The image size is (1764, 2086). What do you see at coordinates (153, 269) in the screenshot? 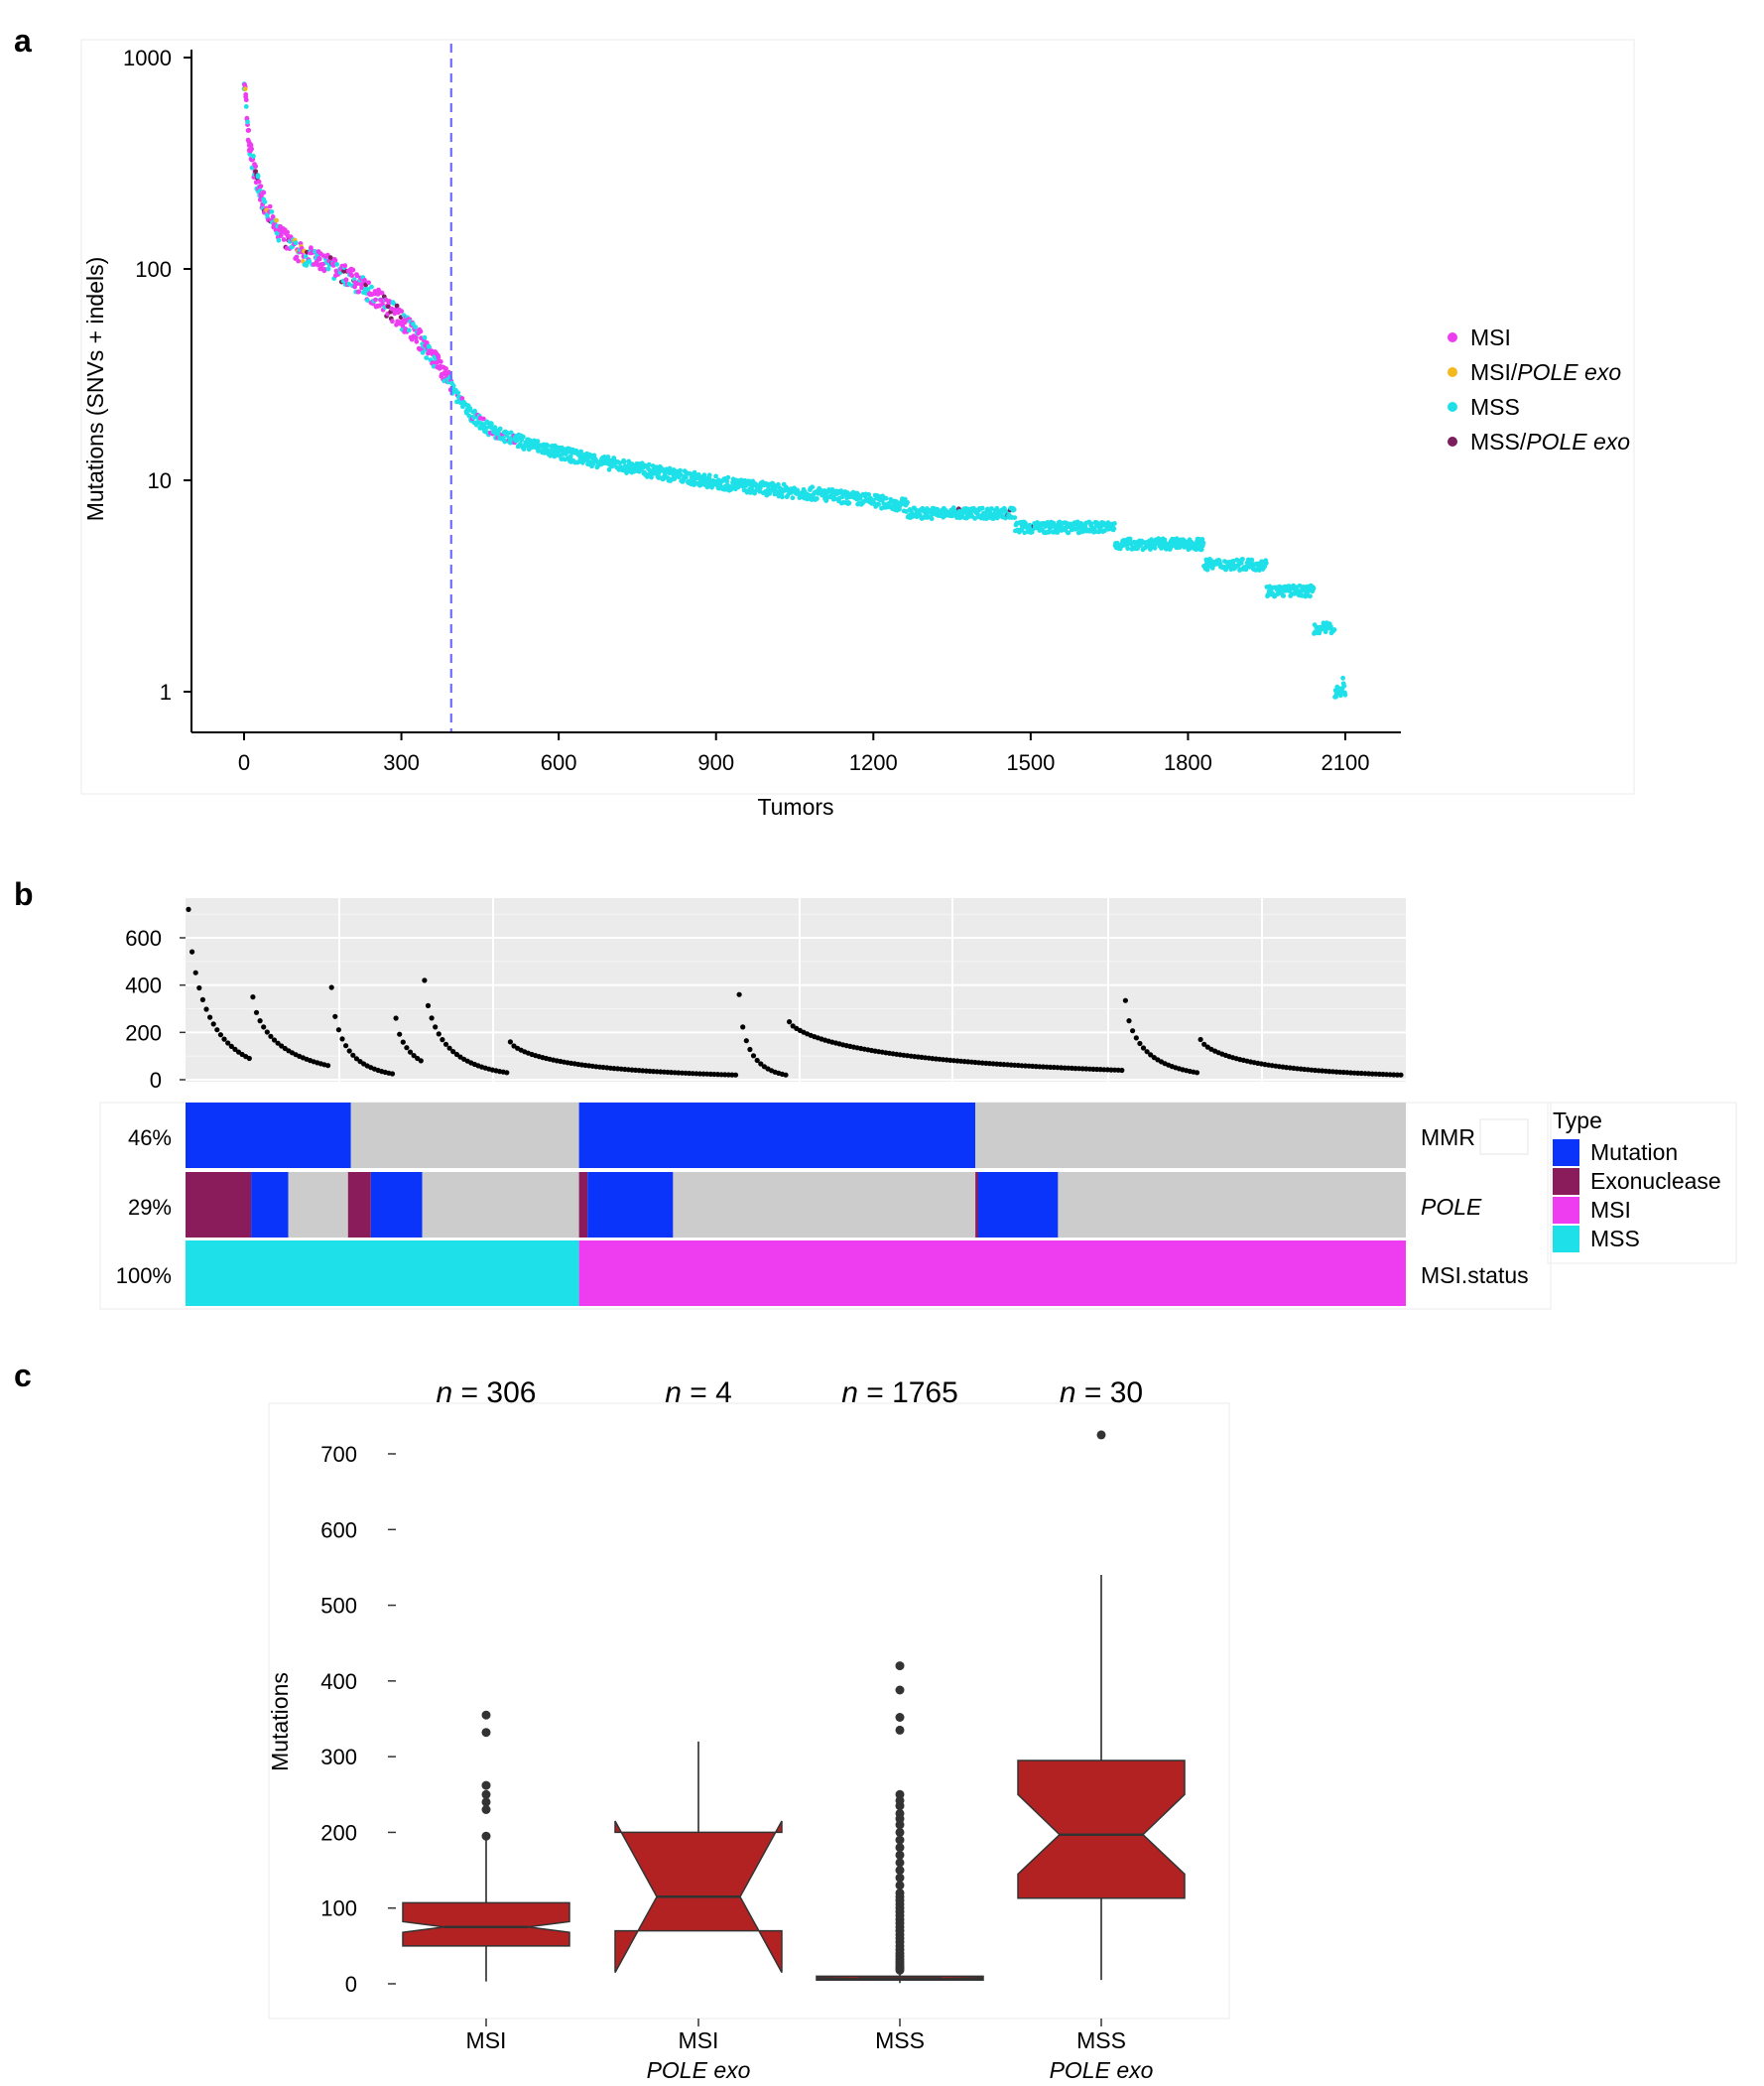
I see `panel-a-ytick-label: 100` at bounding box center [153, 269].